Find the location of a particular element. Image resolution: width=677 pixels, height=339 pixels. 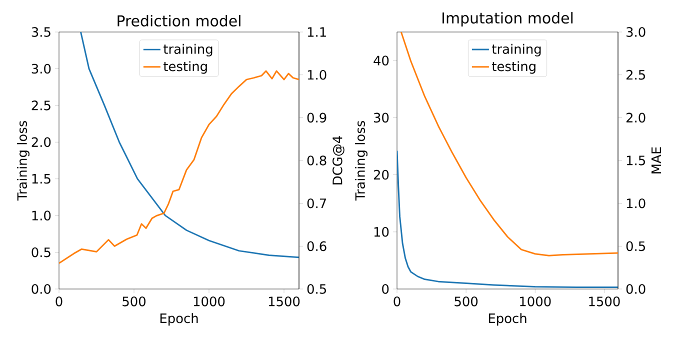

y2-axis-title: MAE is located at coordinates (656, 160).